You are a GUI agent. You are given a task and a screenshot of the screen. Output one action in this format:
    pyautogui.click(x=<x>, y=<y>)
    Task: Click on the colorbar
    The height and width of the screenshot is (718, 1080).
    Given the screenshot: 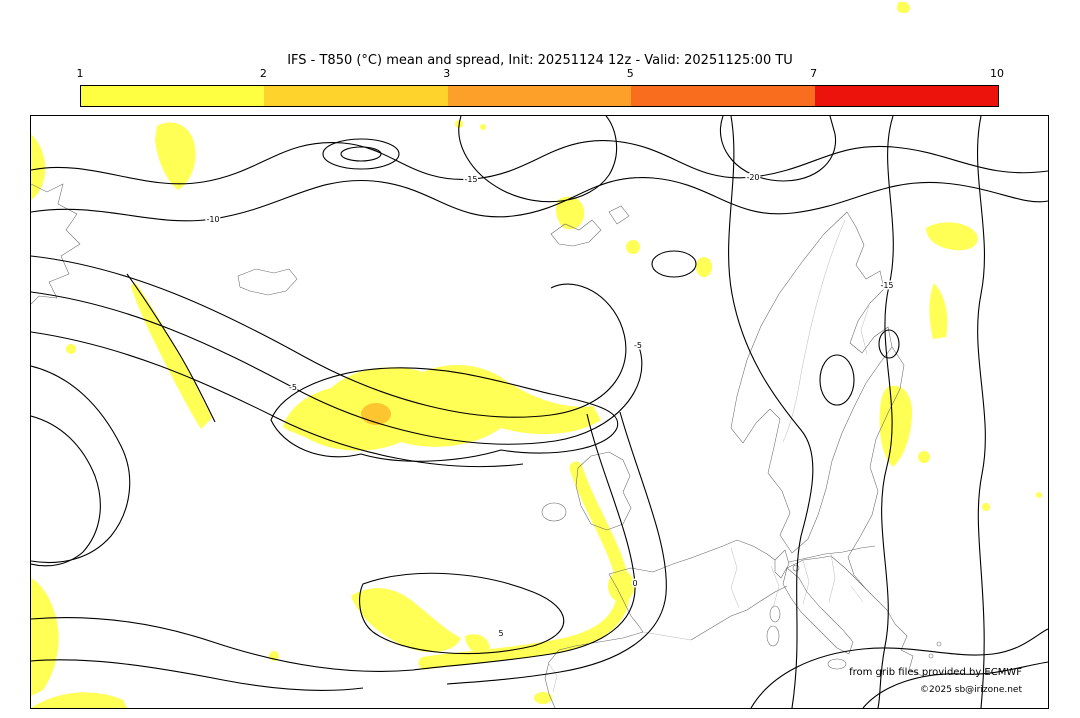 What is the action you would take?
    pyautogui.click(x=539, y=96)
    